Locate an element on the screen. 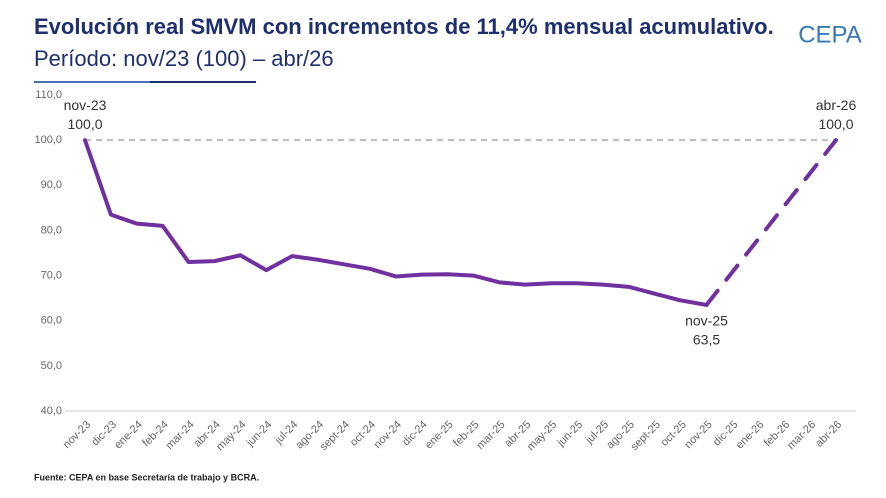  x-tick-label: ene-26 is located at coordinates (750, 435).